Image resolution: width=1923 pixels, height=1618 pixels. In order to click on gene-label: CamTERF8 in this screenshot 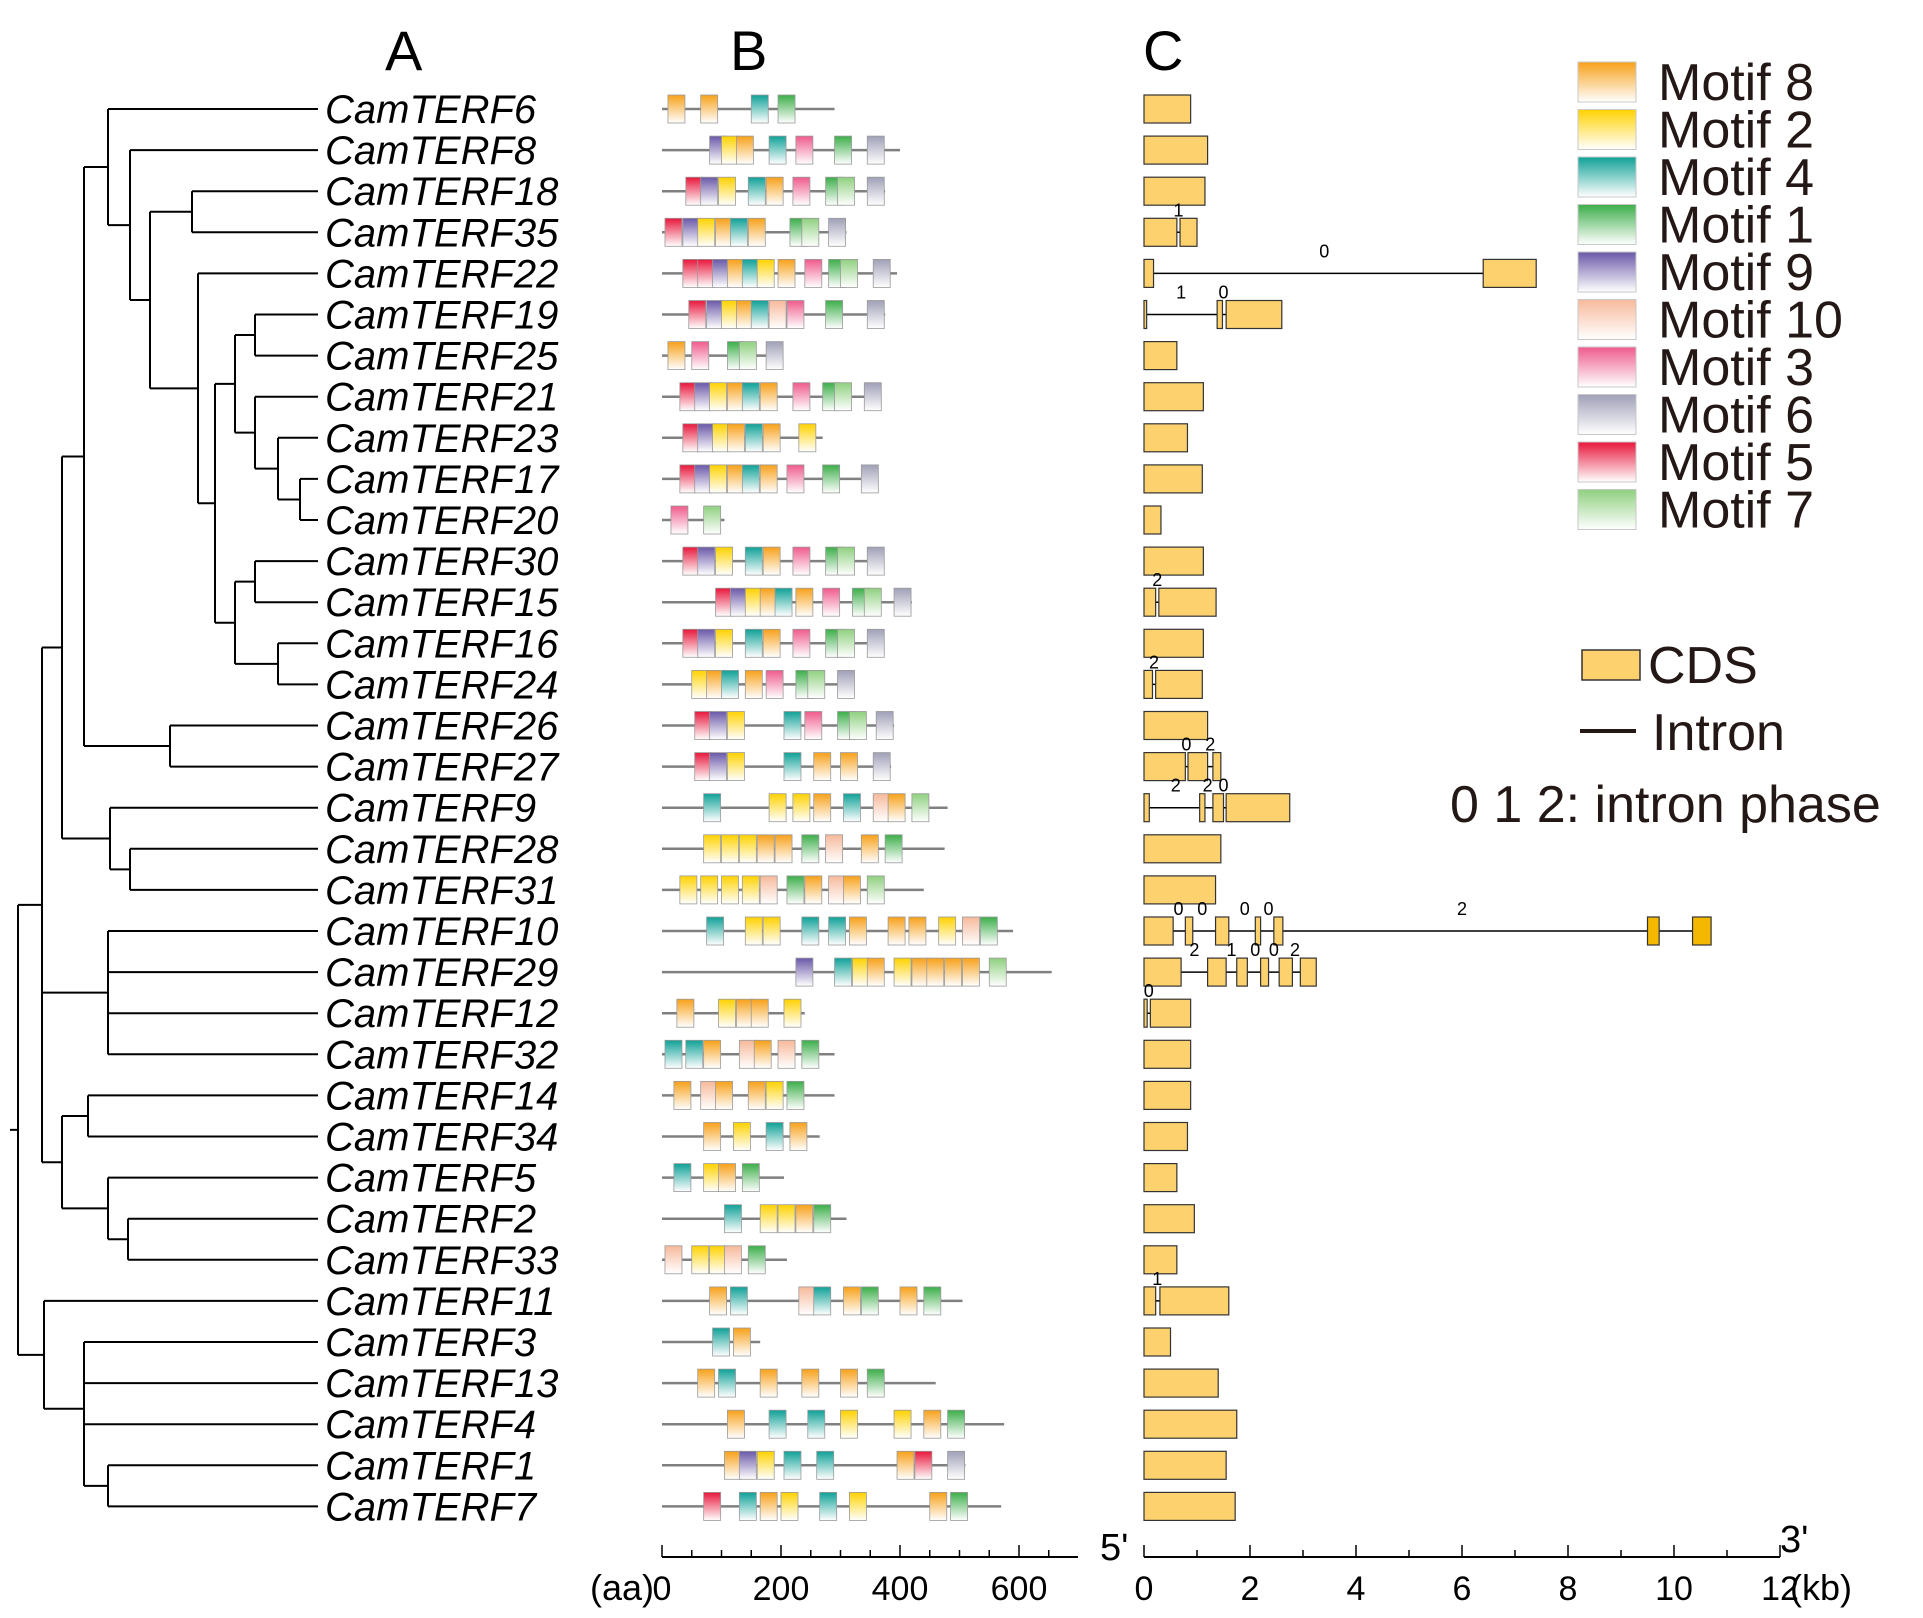, I will do `click(431, 151)`.